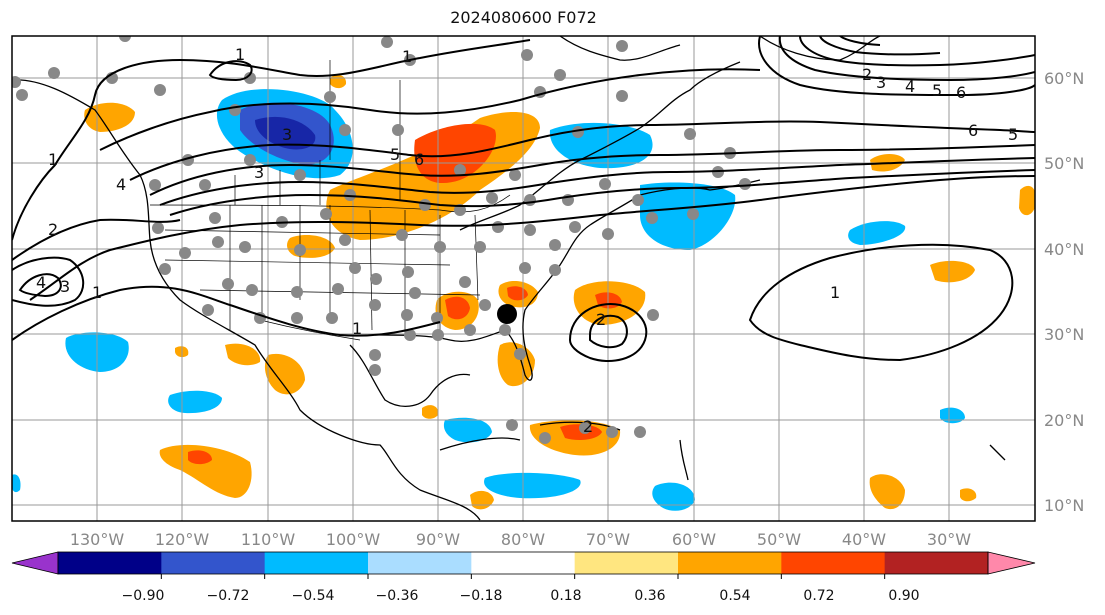 The image size is (1105, 615). Describe the element at coordinates (523, 539) in the screenshot. I see `lon-label: 80°W` at that location.